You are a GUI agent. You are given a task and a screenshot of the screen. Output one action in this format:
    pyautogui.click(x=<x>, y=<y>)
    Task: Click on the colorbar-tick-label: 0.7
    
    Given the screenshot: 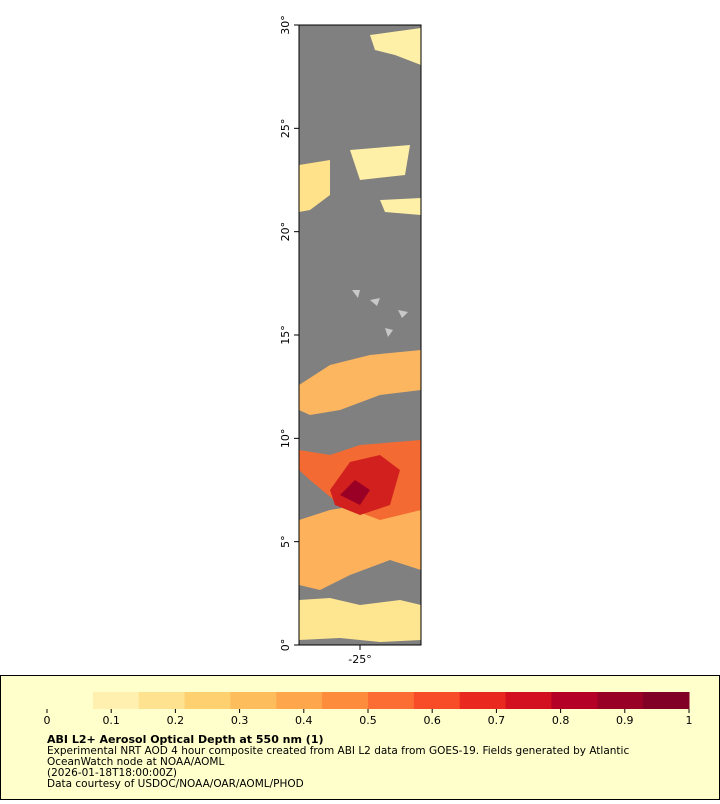 What is the action you would take?
    pyautogui.click(x=497, y=720)
    